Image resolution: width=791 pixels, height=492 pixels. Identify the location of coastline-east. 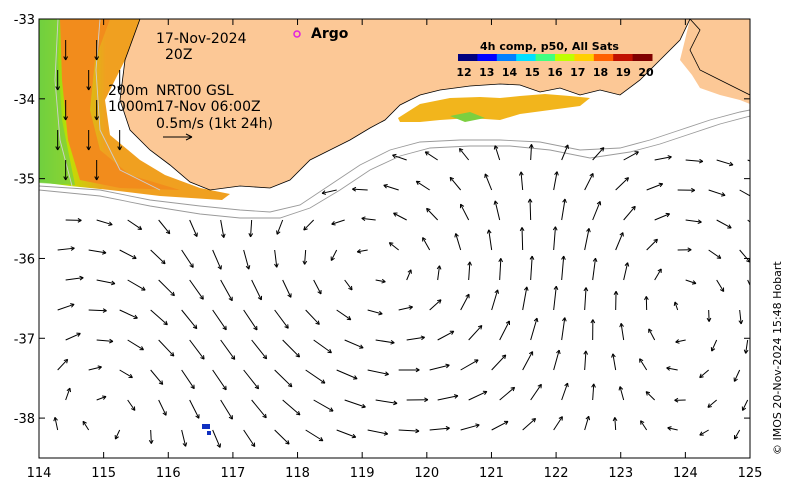
(719, 57).